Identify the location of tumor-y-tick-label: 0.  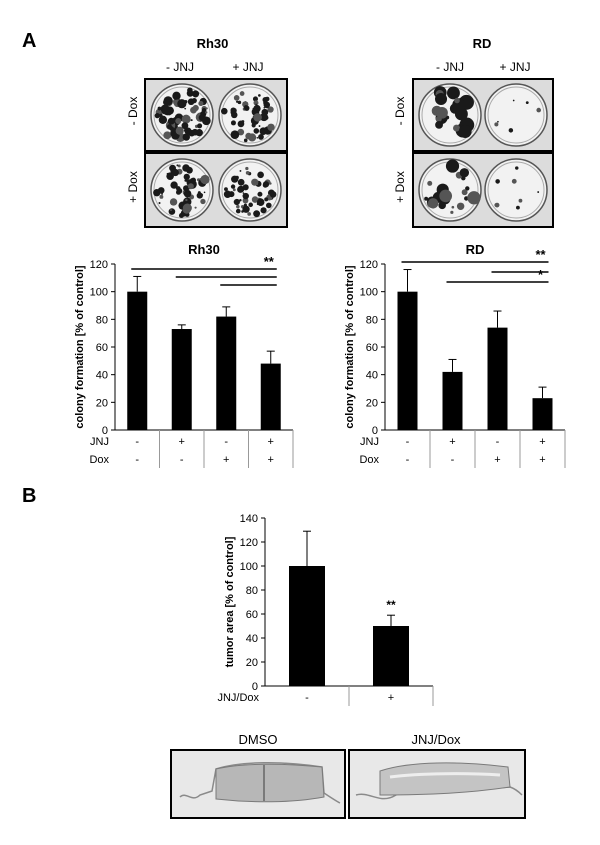
(255, 687).